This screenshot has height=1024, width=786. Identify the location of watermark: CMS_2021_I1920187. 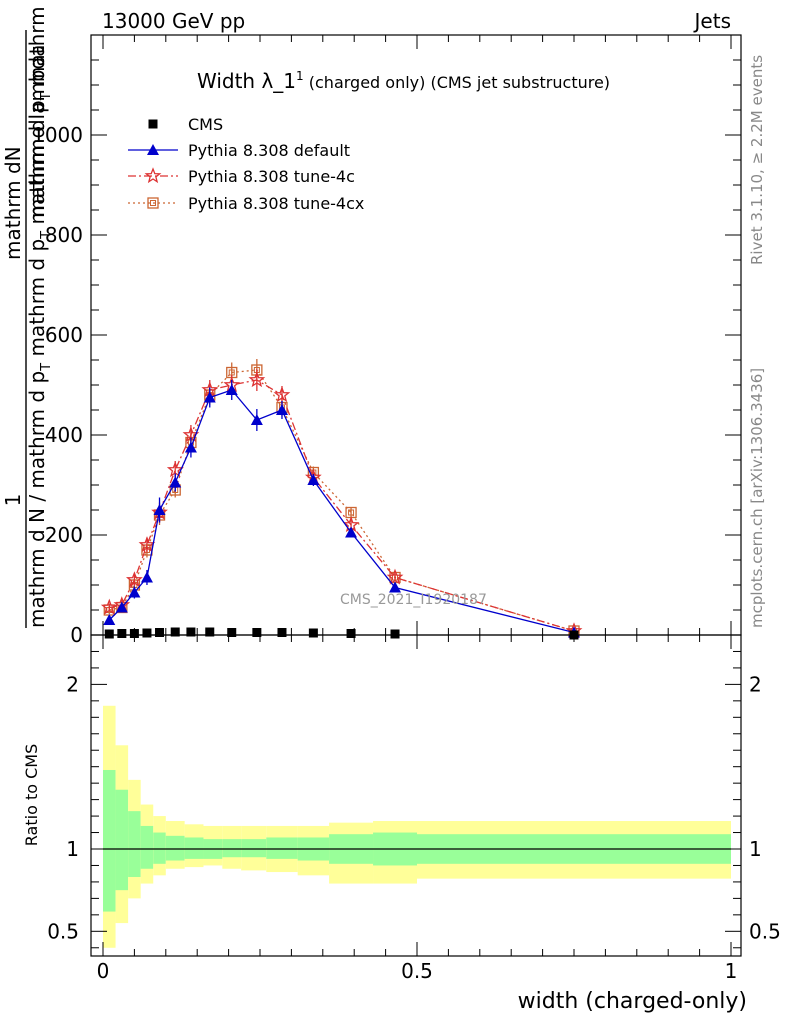
(413, 600).